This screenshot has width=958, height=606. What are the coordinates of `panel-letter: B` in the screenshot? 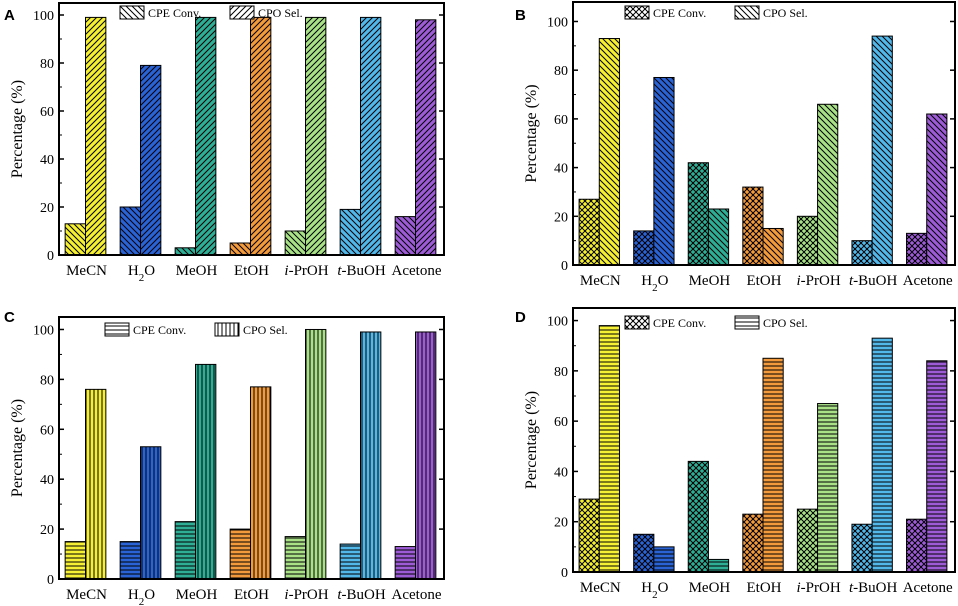 It's located at (520, 15).